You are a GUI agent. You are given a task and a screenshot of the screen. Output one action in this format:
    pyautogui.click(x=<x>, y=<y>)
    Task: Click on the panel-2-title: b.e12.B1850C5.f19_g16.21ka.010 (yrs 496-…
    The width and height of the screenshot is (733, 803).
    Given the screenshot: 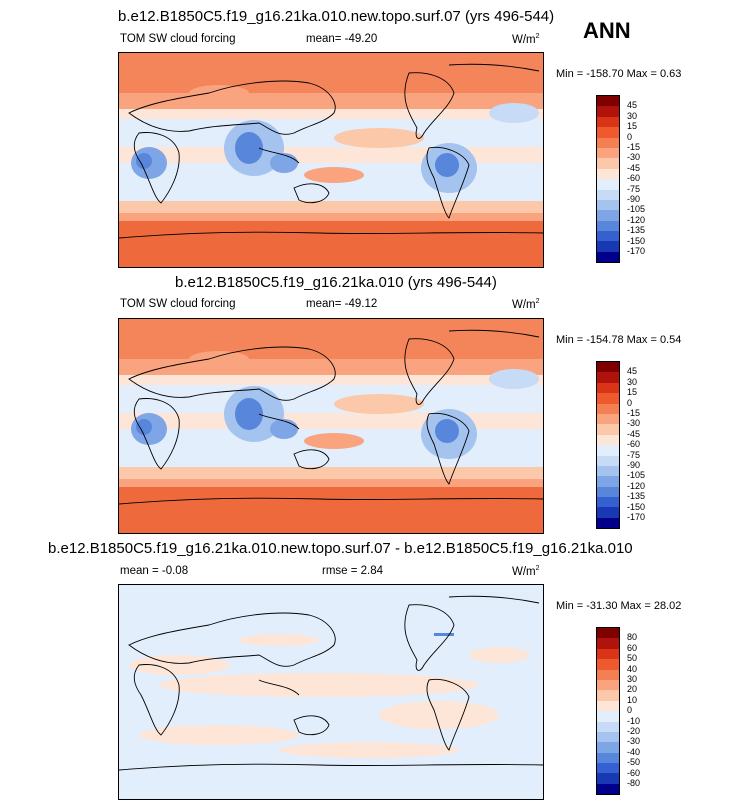 What is the action you would take?
    pyautogui.click(x=336, y=282)
    